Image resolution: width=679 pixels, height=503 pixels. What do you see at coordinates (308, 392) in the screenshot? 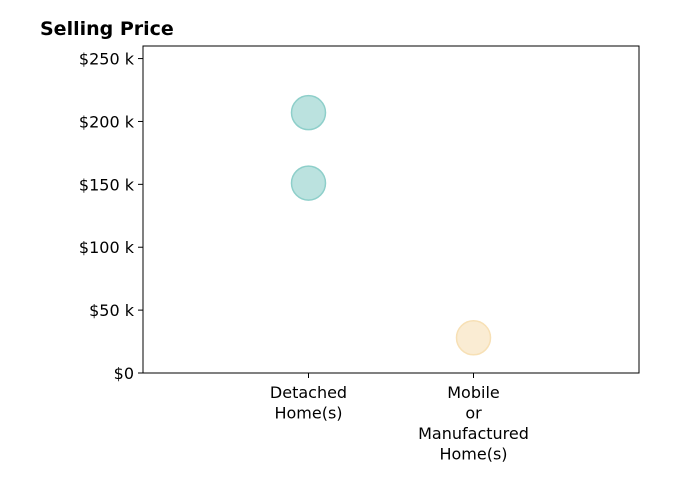
I see `x-tick-label: Detached` at bounding box center [308, 392].